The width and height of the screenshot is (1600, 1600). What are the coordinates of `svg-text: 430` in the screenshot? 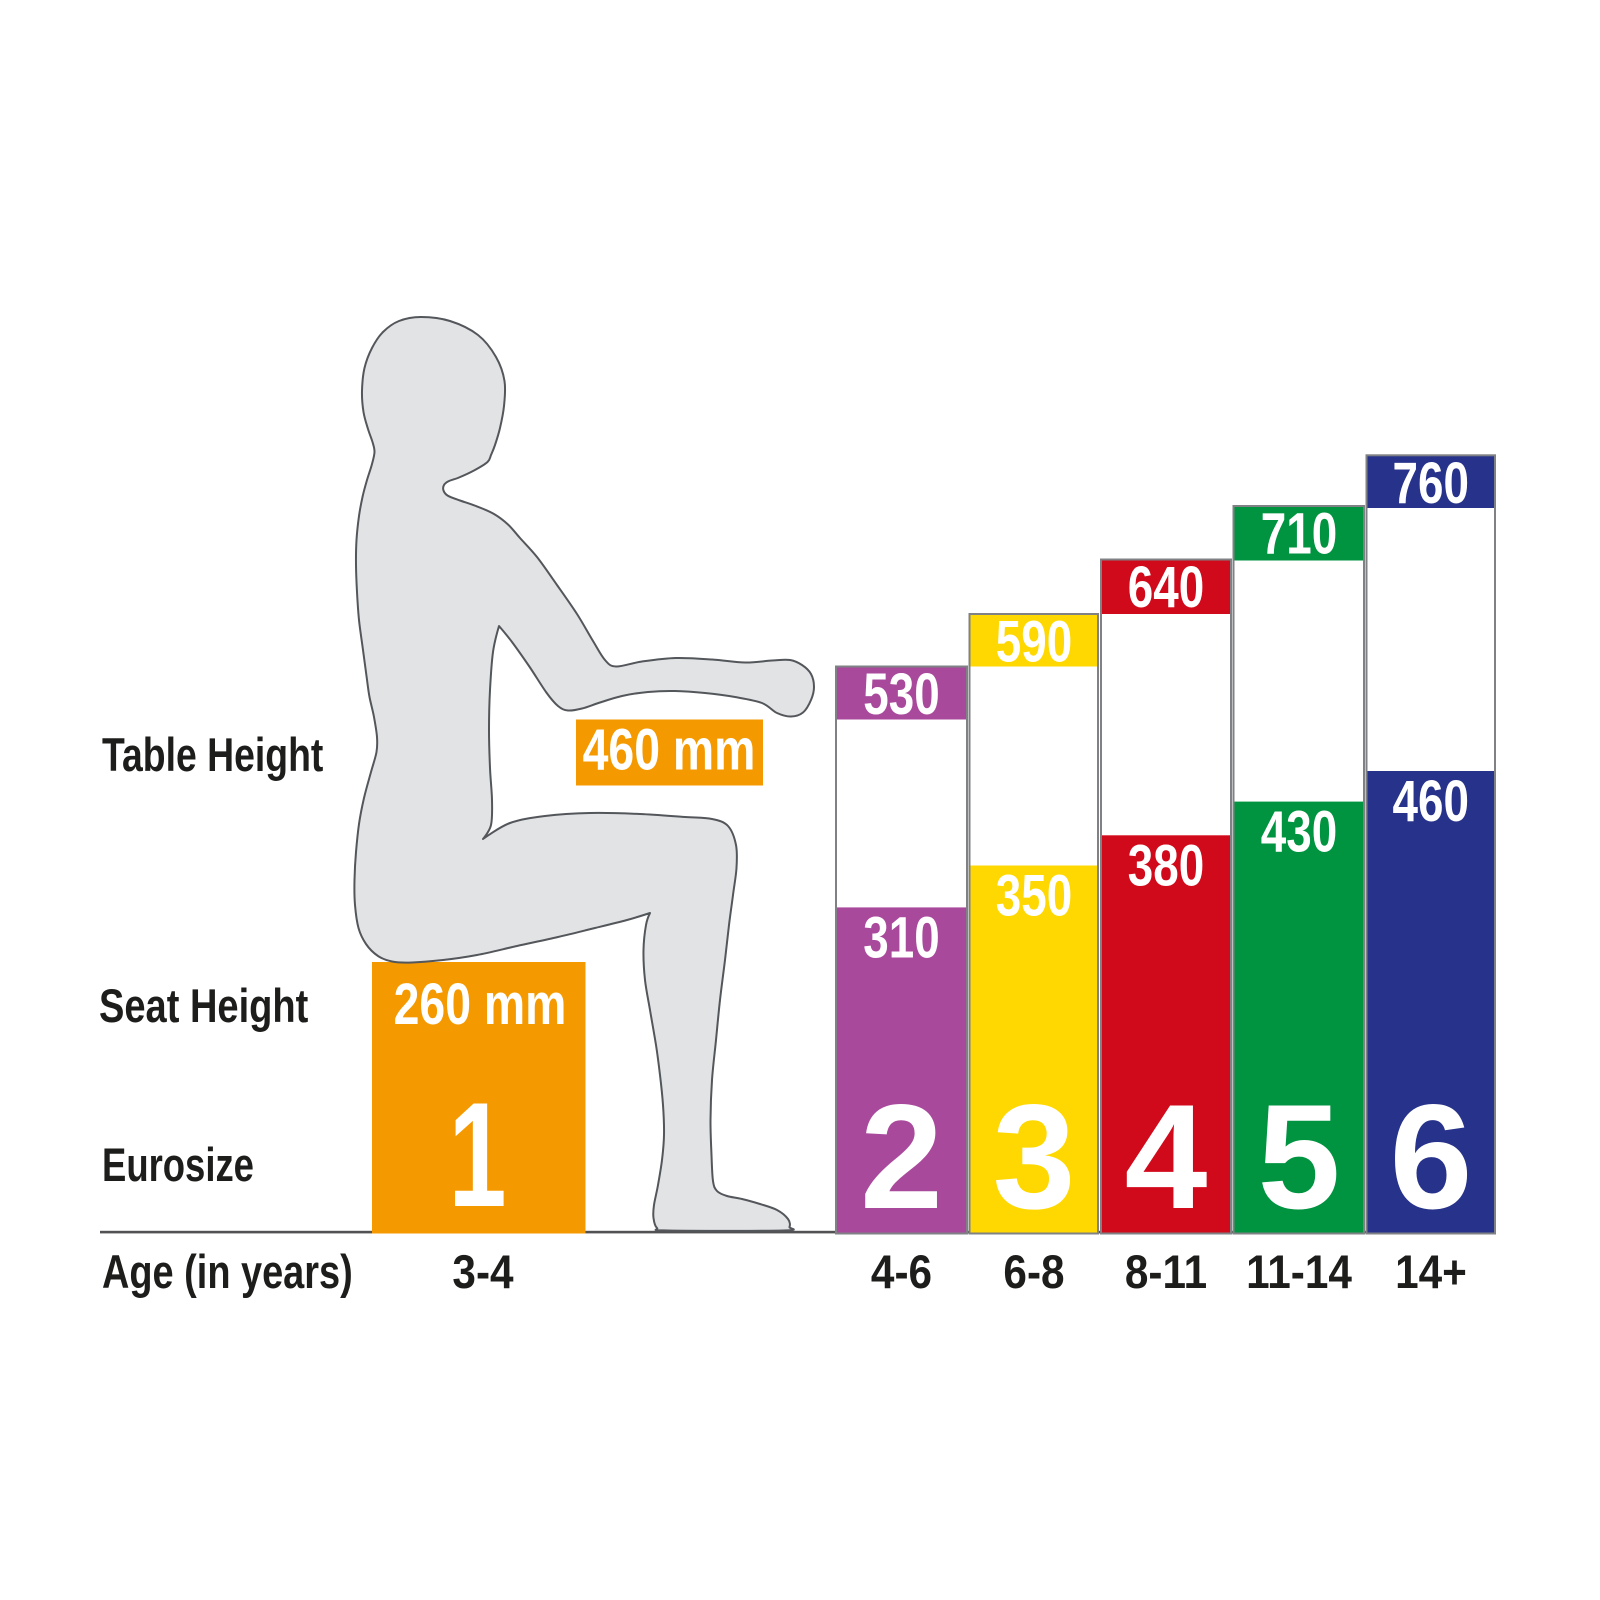 It's located at (1299, 832).